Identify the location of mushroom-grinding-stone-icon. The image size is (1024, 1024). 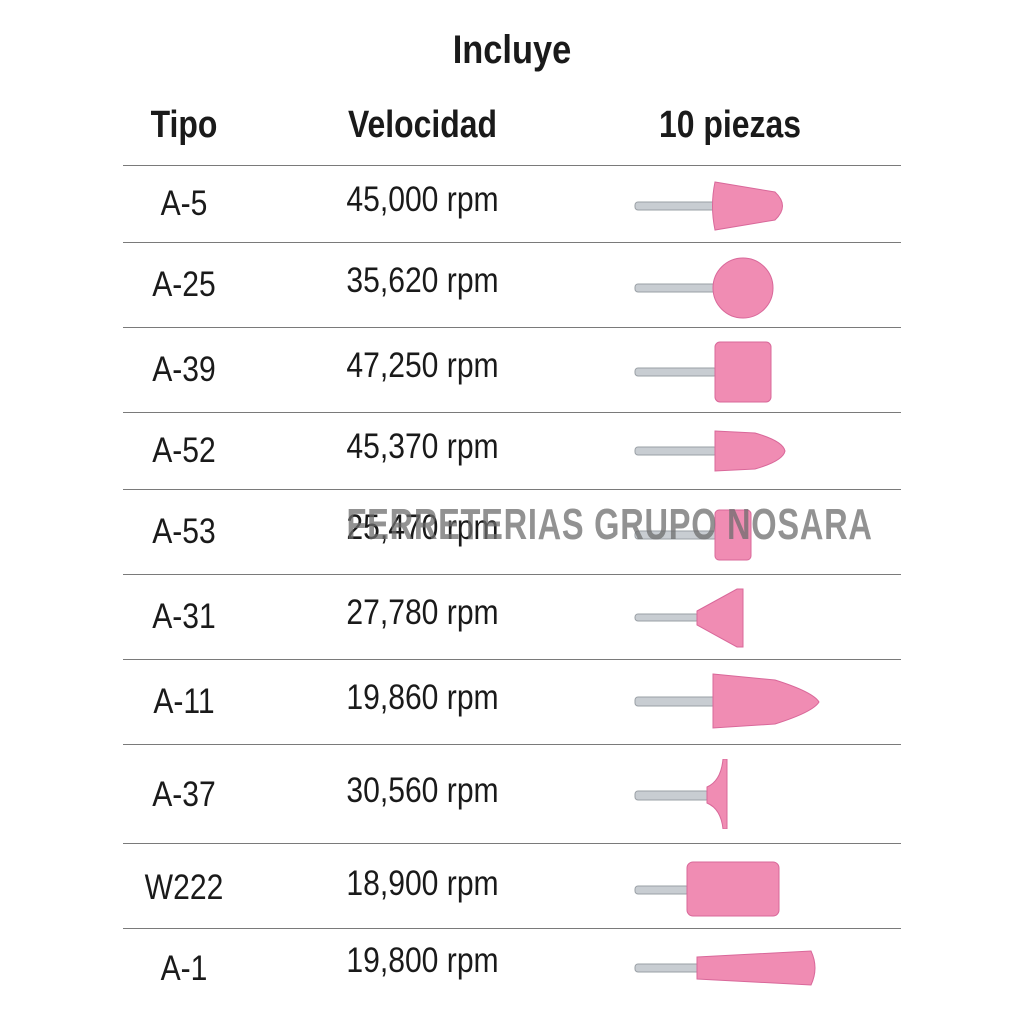
(681, 794).